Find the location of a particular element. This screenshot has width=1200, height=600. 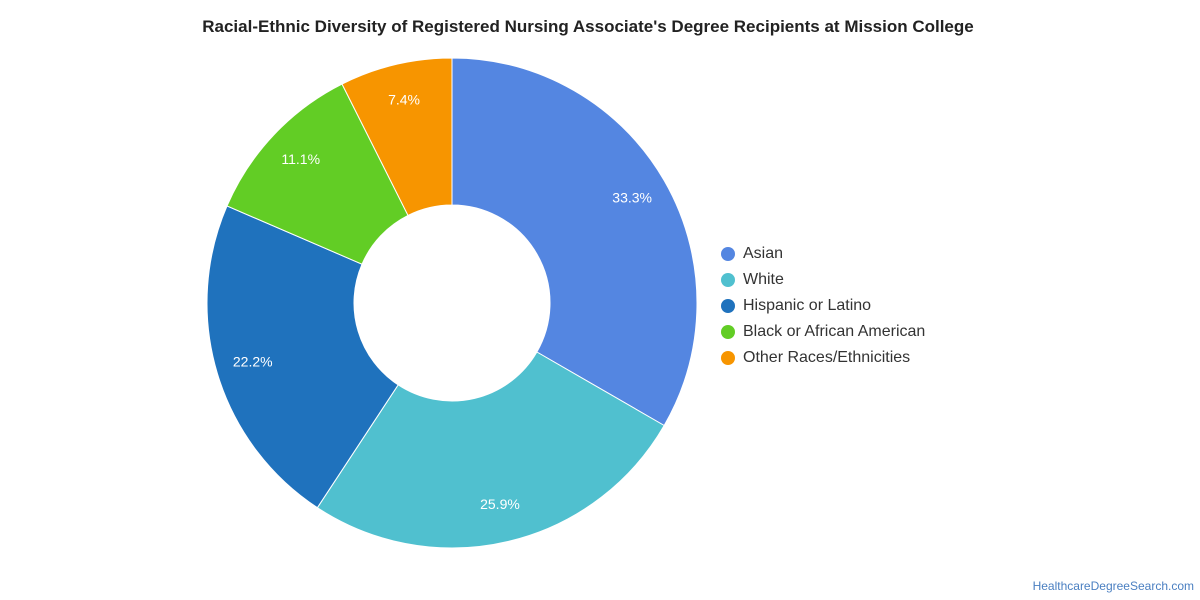

legend-label: White is located at coordinates (763, 279).